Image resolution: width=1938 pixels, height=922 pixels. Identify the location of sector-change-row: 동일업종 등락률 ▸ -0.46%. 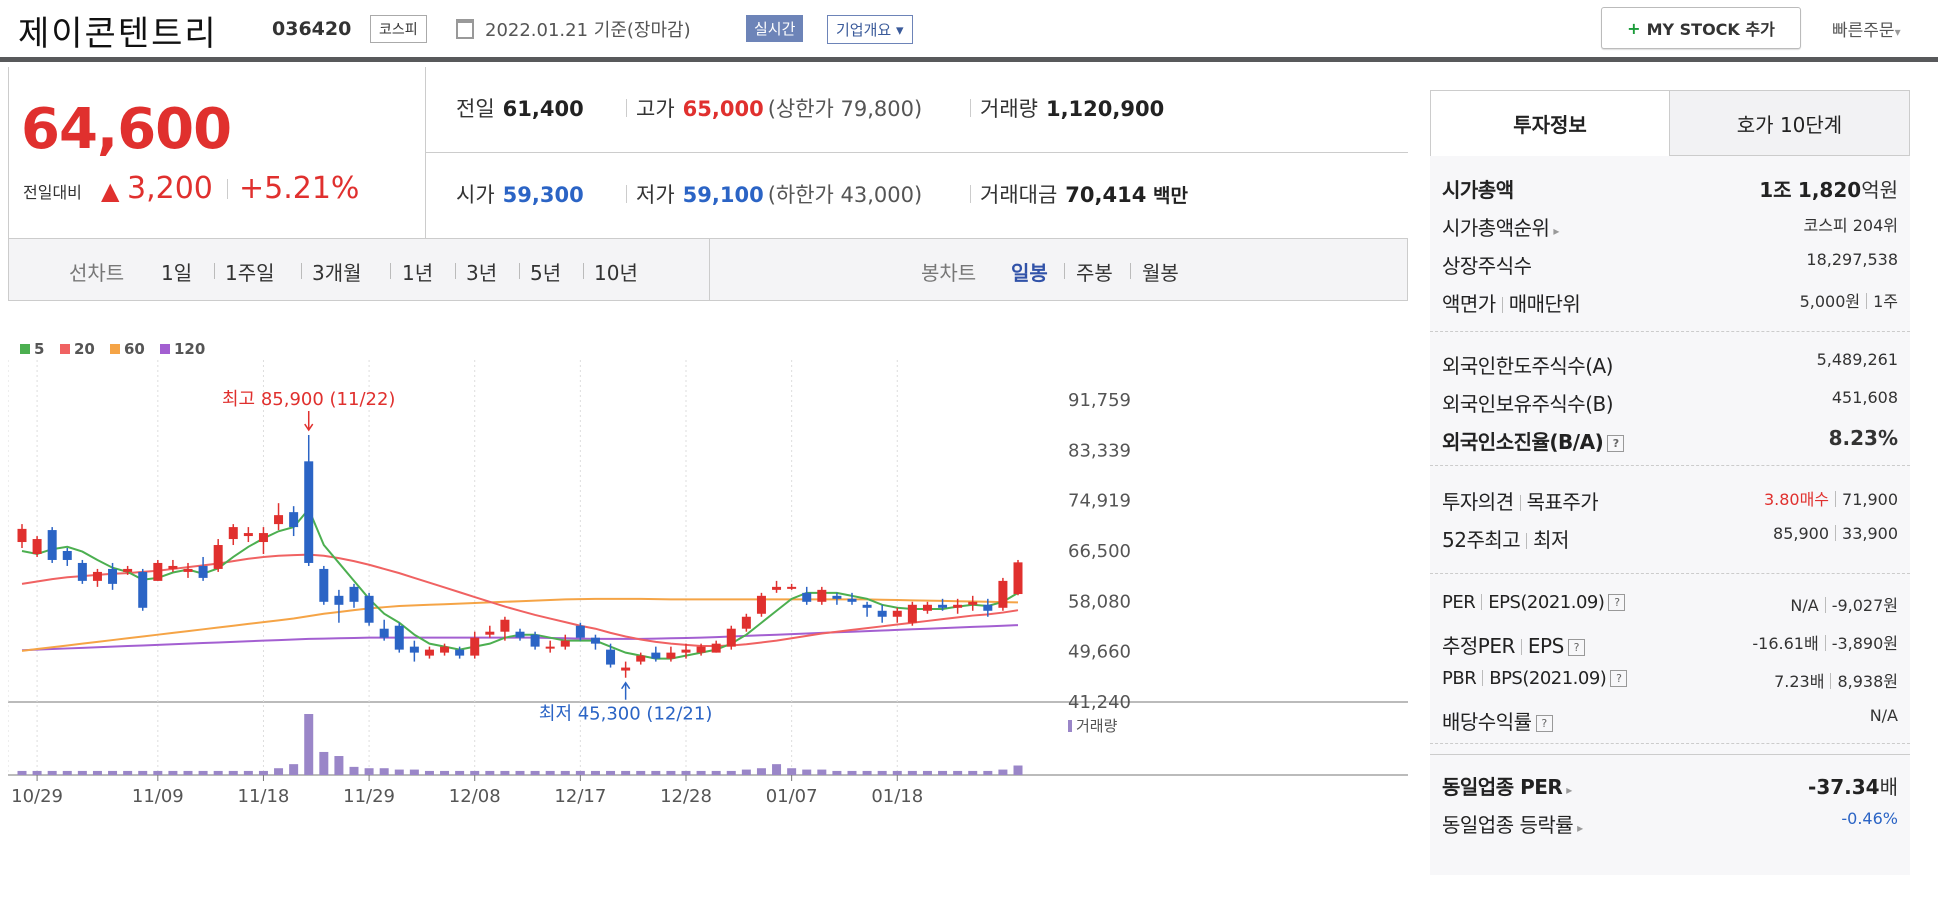
(1670, 825).